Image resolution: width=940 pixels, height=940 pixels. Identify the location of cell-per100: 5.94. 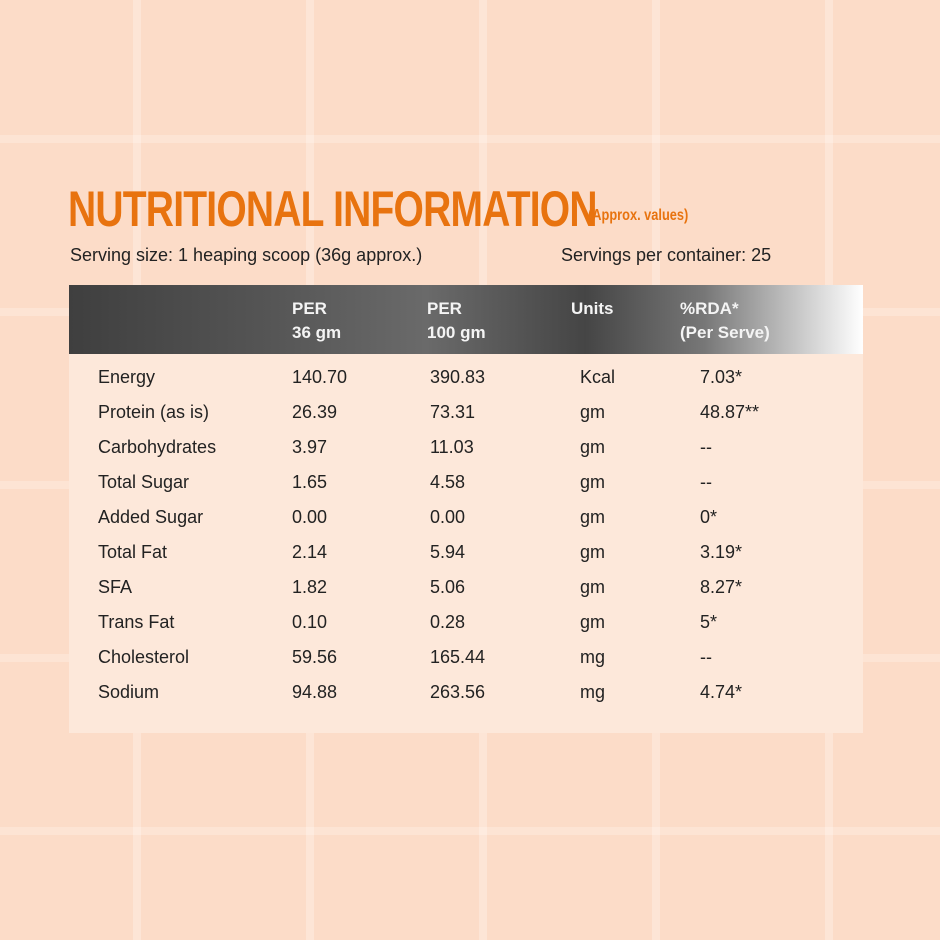
(448, 552).